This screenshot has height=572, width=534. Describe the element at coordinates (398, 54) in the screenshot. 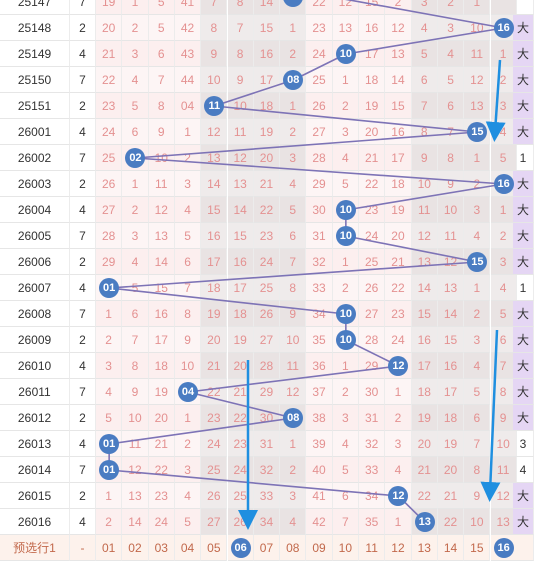

I see `omission-cell: 13` at that location.